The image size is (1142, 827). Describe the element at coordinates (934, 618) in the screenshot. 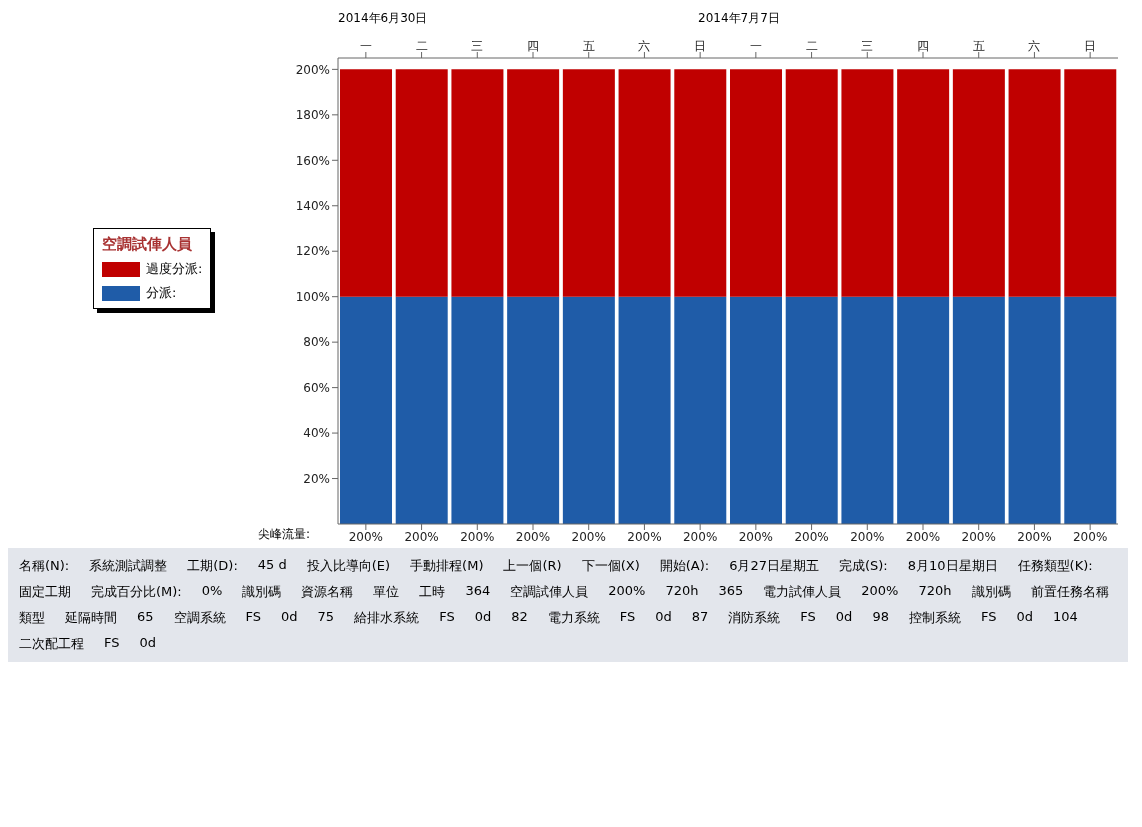

I see `text: 控制系統` at that location.